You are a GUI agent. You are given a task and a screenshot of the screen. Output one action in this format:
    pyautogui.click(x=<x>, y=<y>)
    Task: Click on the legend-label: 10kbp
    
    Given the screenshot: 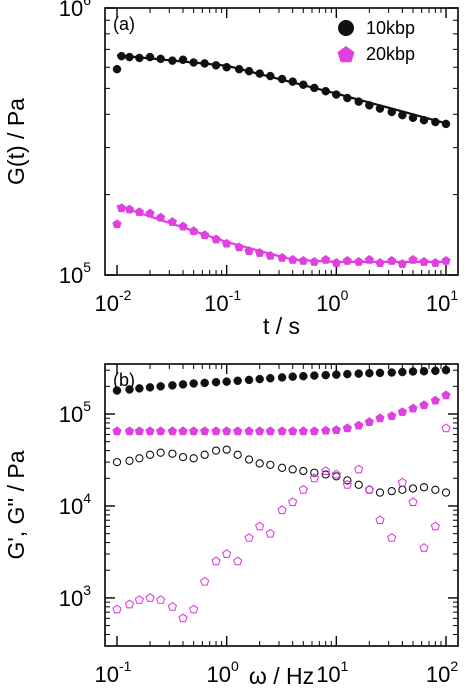 What is the action you would take?
    pyautogui.click(x=390, y=28)
    